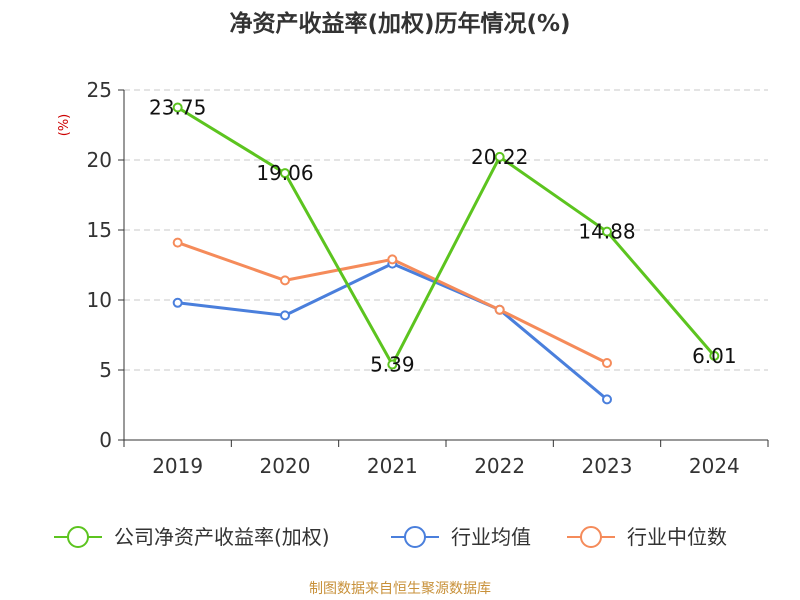 This screenshot has width=800, height=600. I want to click on legend-label: 行业均值, so click(491, 537).